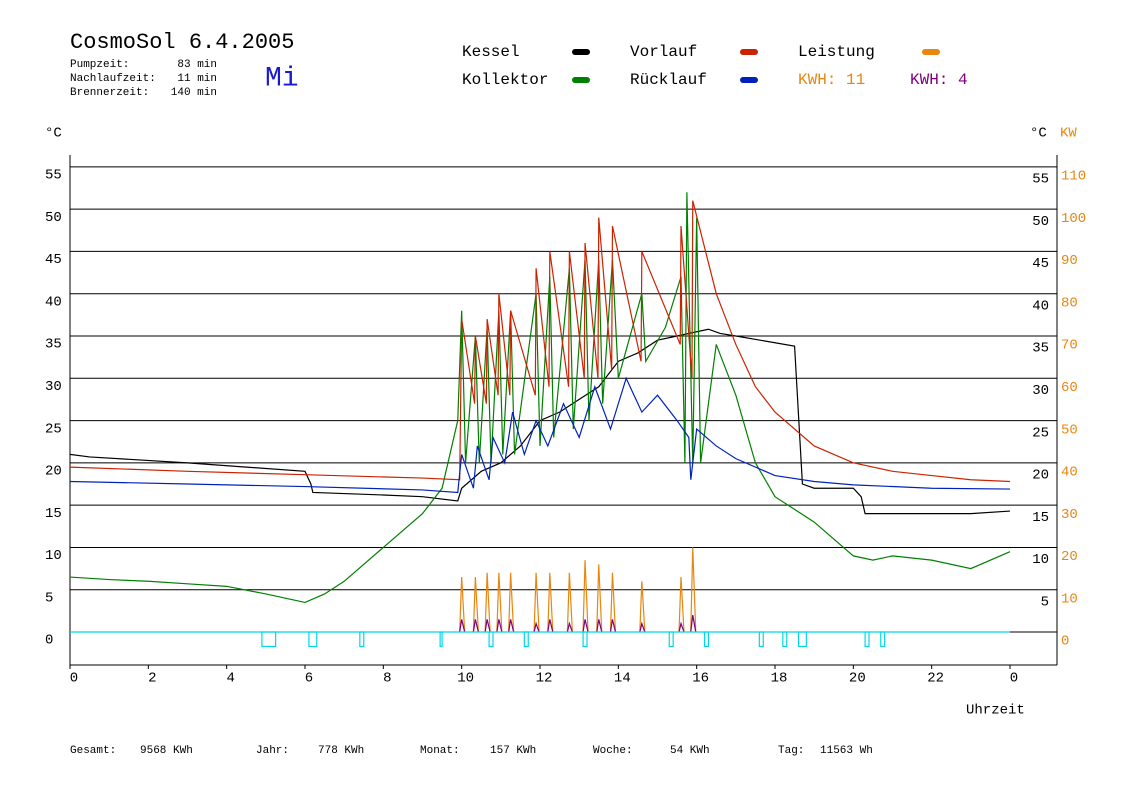  I want to click on y-right-tick-label: 5, so click(1045, 602).